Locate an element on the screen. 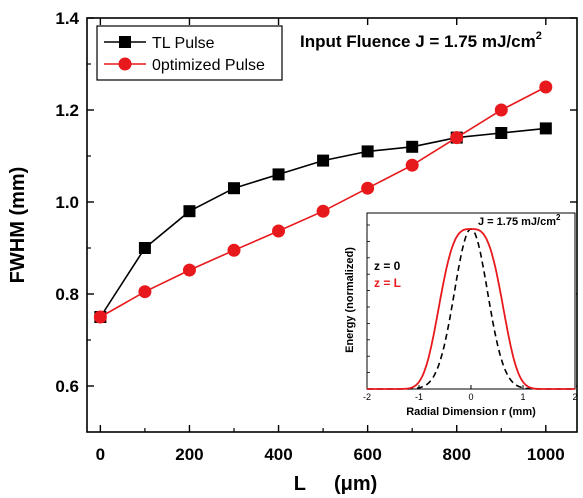 The width and height of the screenshot is (583, 498). legend-tl-marker is located at coordinates (125, 42).